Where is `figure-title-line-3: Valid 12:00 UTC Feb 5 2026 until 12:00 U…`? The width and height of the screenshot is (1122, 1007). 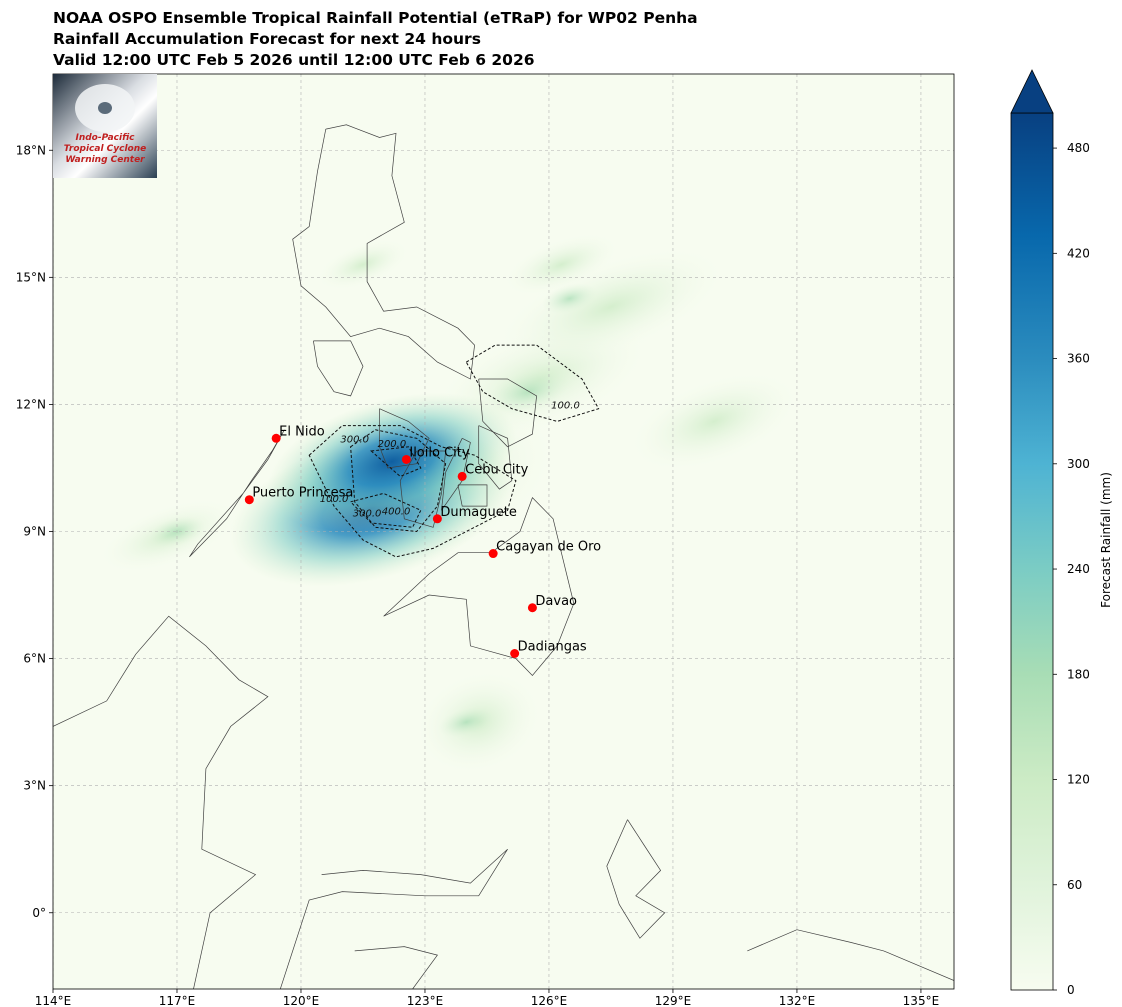
figure-title-line-3: Valid 12:00 UTC Feb 5 2026 until 12:00 U… is located at coordinates (294, 60).